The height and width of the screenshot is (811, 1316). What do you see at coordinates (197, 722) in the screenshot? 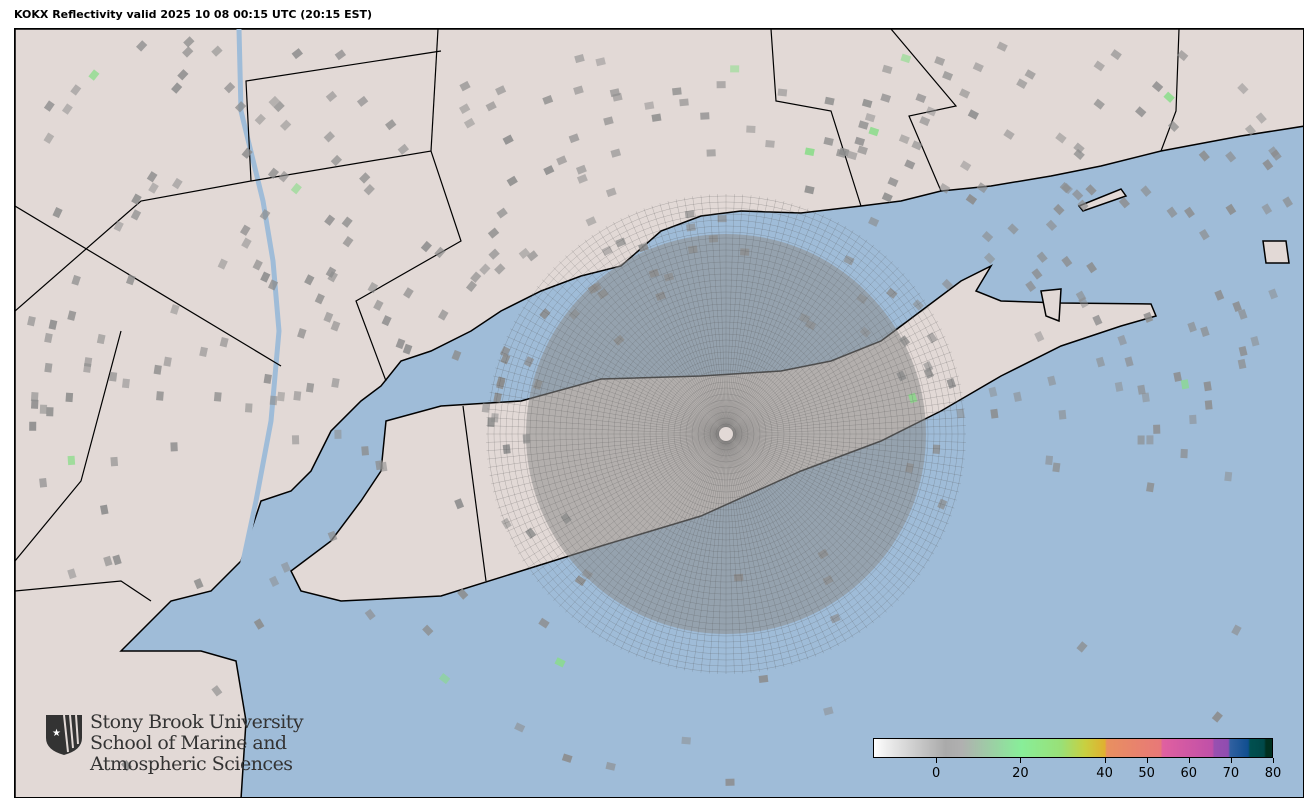
I see `logo-line-1: Stony Brook University` at bounding box center [197, 722].